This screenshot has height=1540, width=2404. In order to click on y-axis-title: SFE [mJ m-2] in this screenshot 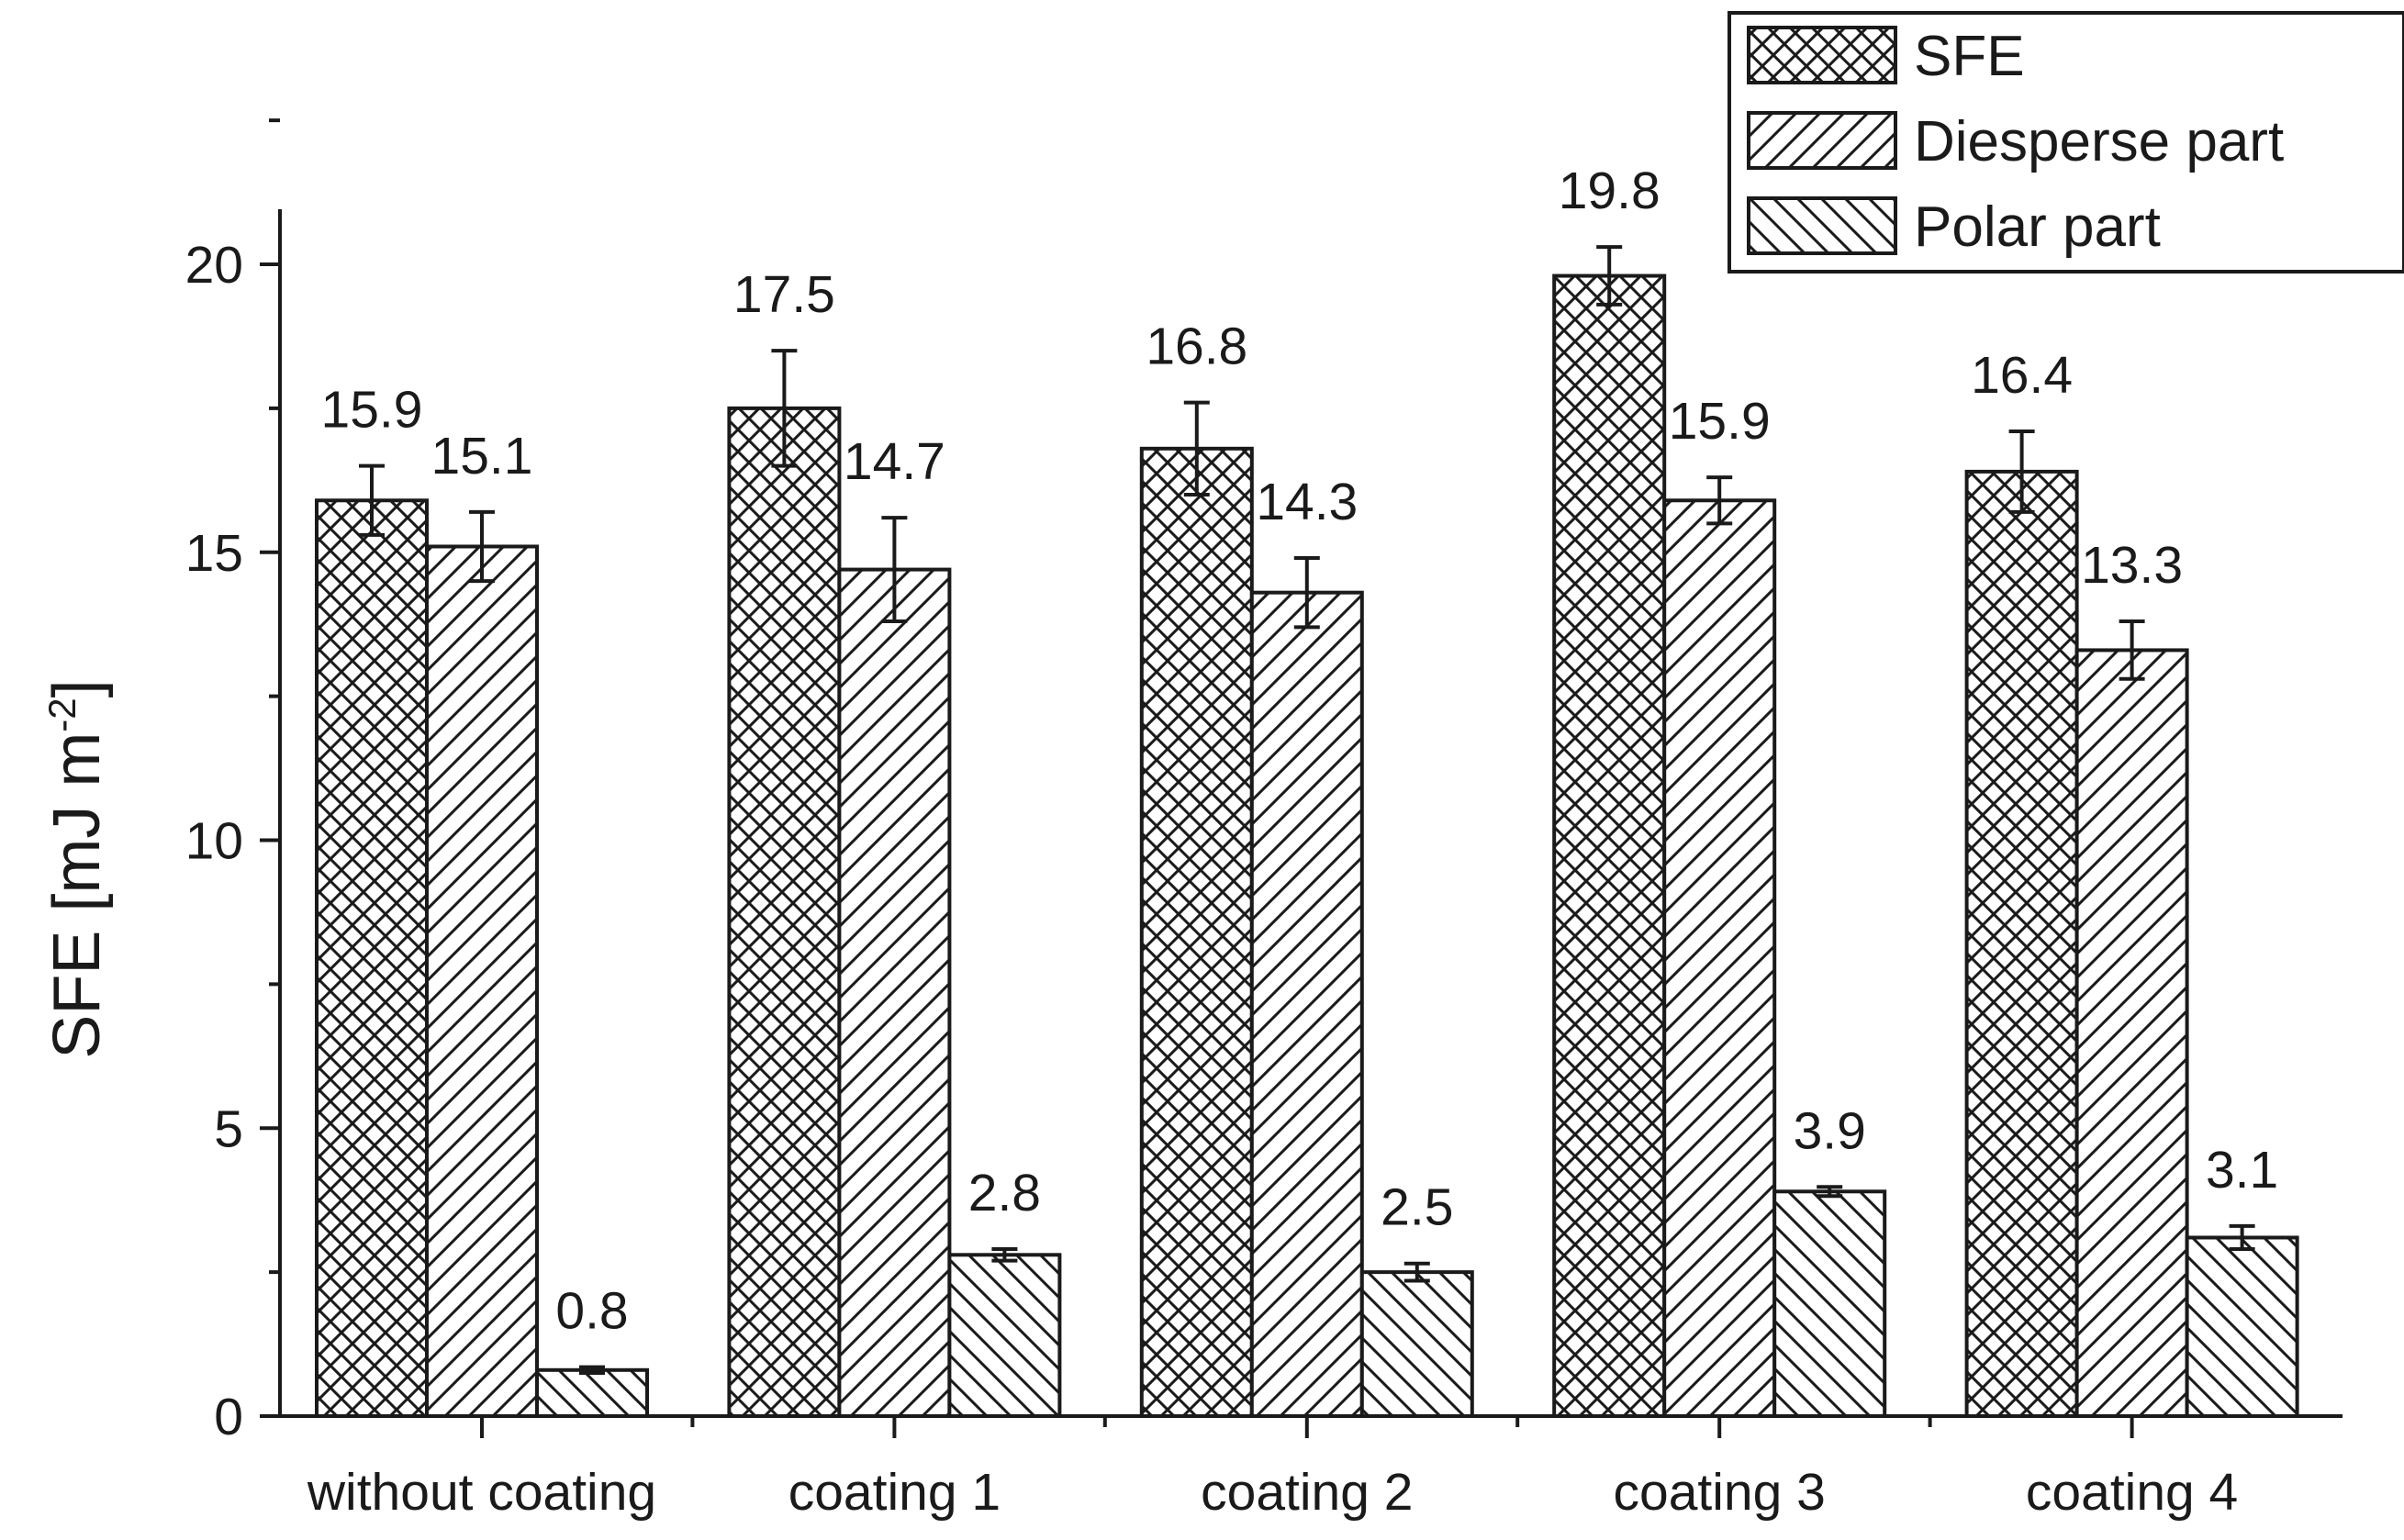, I will do `click(77, 869)`.